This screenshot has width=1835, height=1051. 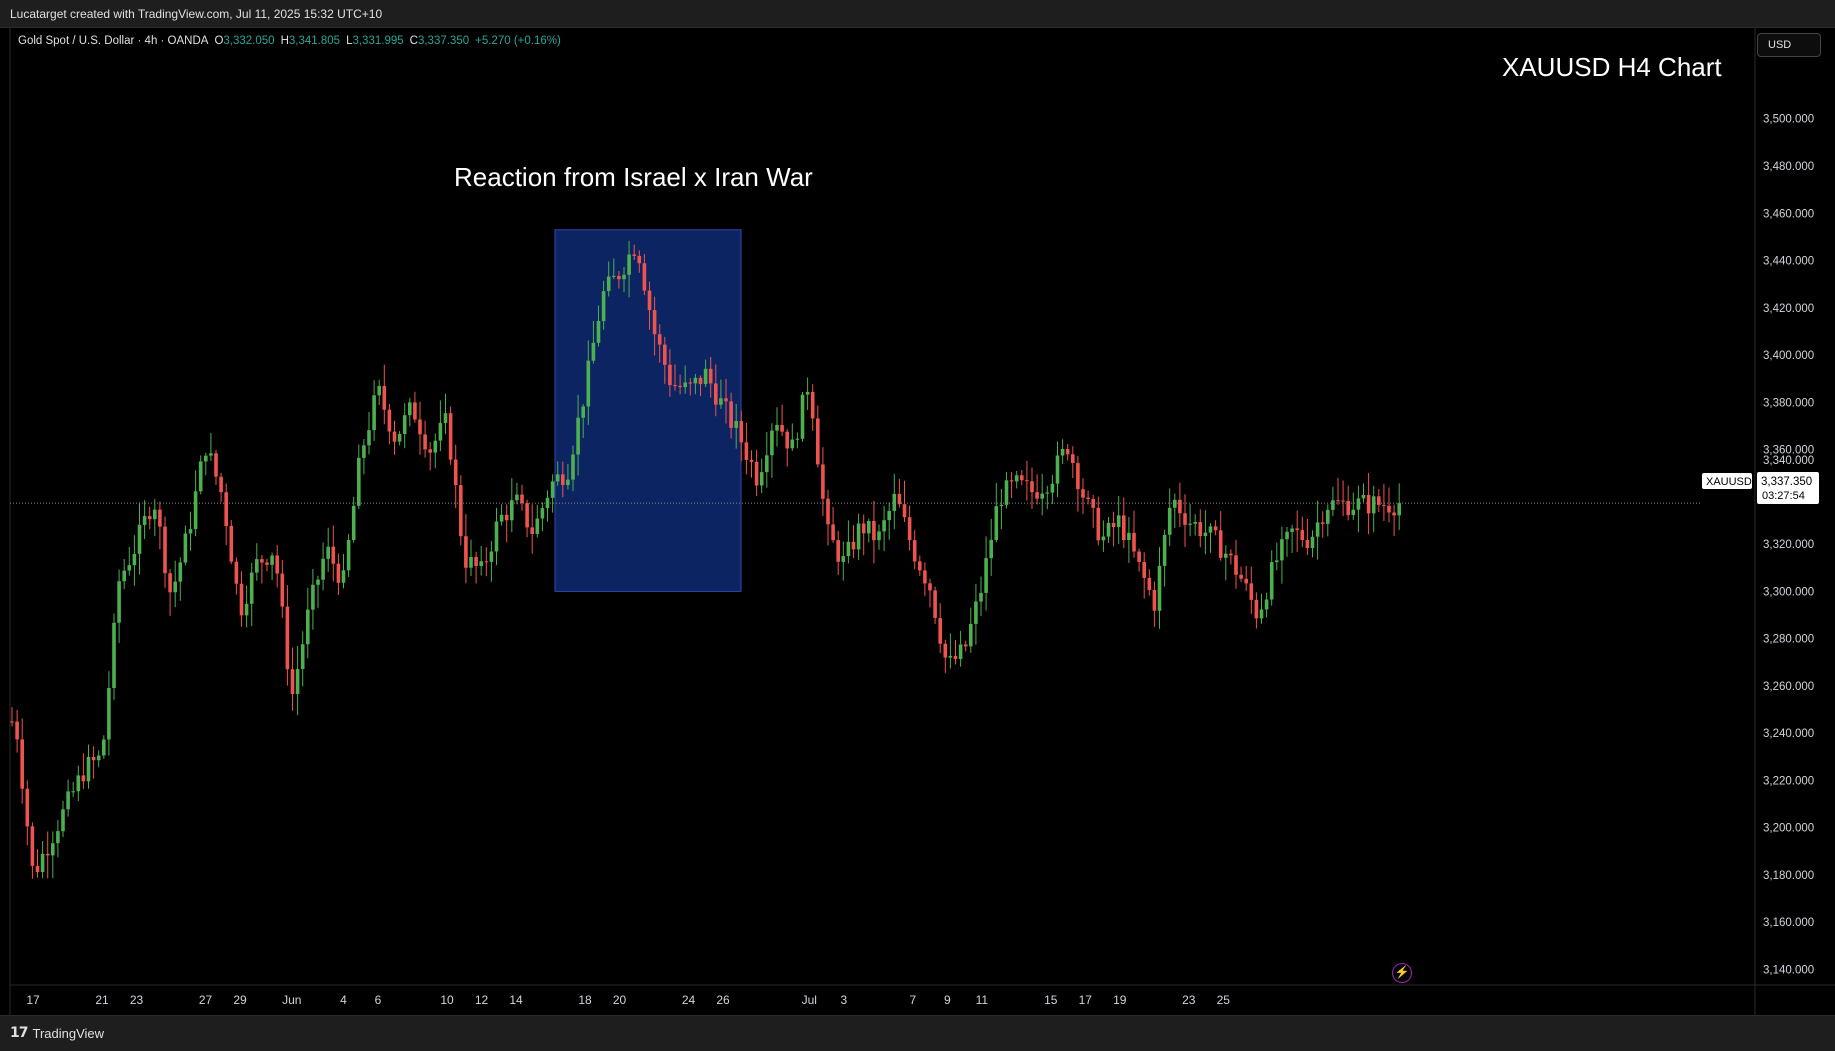 What do you see at coordinates (633, 177) in the screenshot?
I see `annotation-text: Reaction from Israel x Iran War` at bounding box center [633, 177].